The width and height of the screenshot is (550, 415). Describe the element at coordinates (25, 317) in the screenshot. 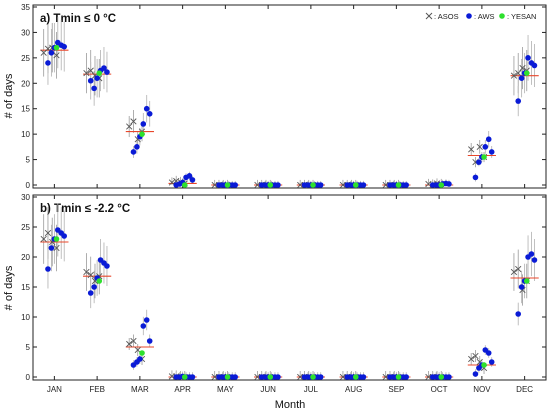

I see `panel-b-y-tick-label: 10` at that location.